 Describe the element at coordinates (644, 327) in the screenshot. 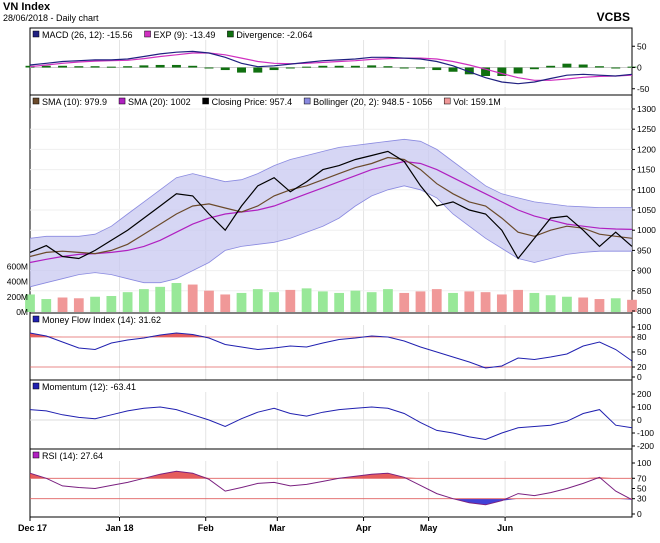

I see `mfi-ytick-label-0: 100` at that location.